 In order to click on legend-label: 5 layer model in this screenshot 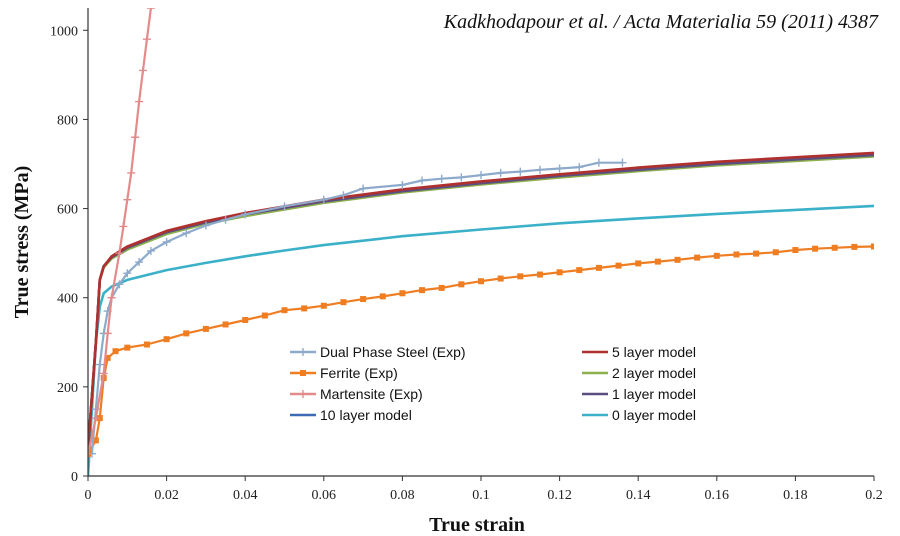, I will do `click(654, 352)`.